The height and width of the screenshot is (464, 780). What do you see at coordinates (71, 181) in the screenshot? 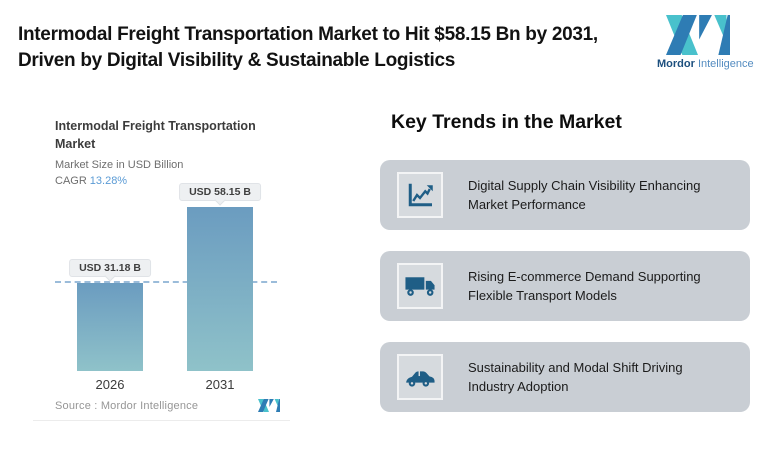
I see `cagr-label: CAGR` at bounding box center [71, 181].